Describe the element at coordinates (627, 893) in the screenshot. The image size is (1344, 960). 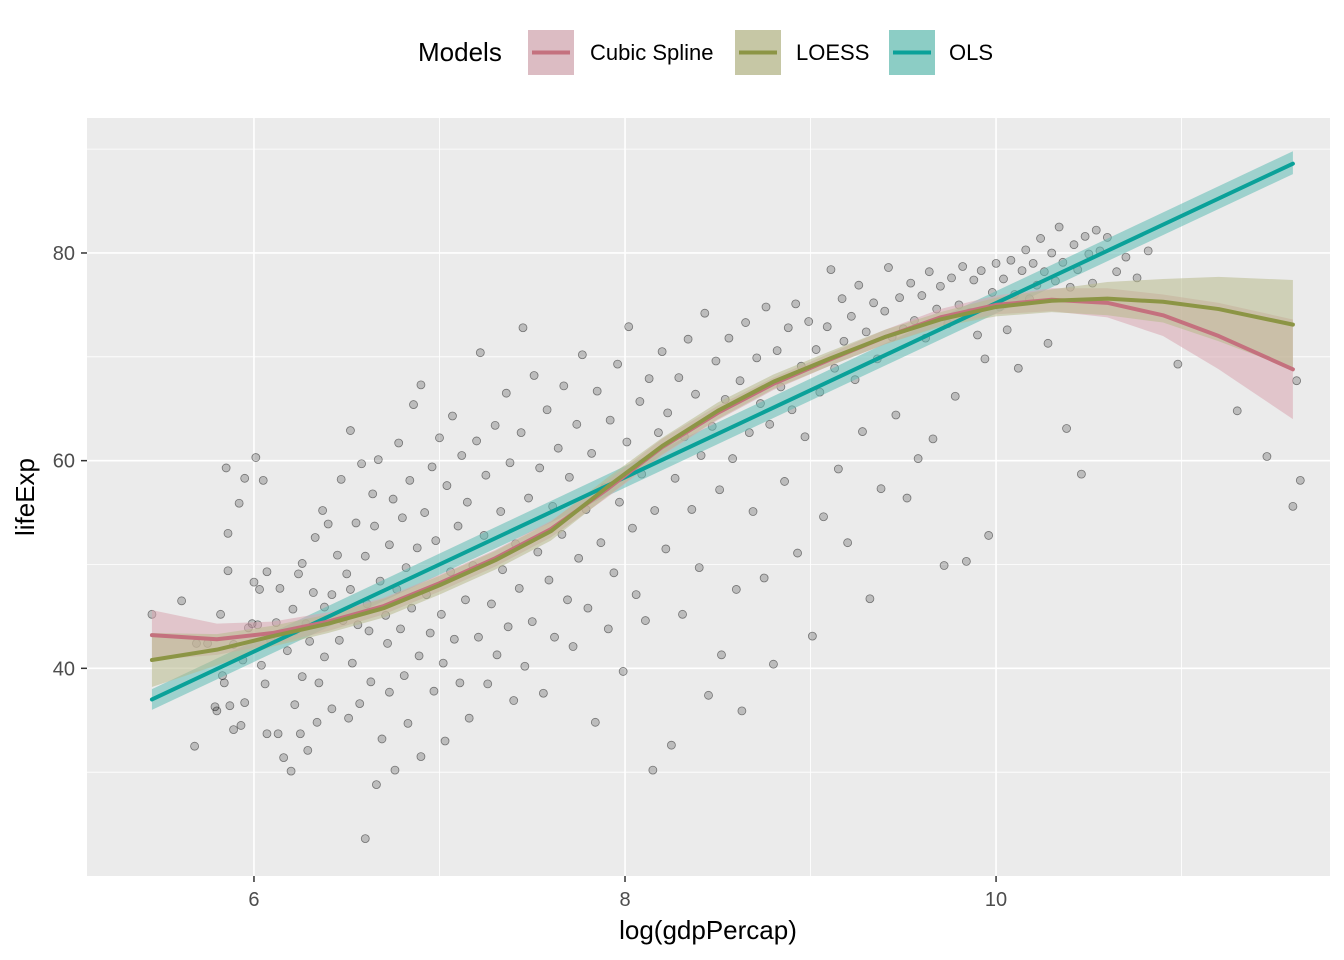
I see `x-axis-ticks: 6 8 10` at that location.